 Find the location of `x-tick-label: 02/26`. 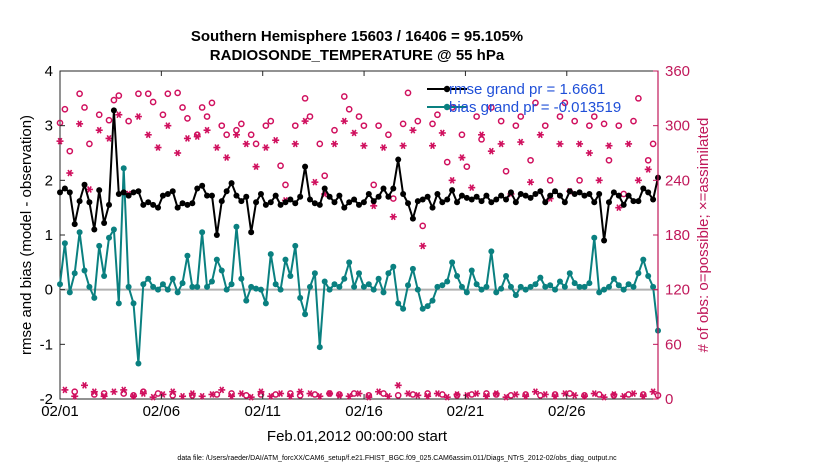

x-tick-label: 02/26 is located at coordinates (567, 411).